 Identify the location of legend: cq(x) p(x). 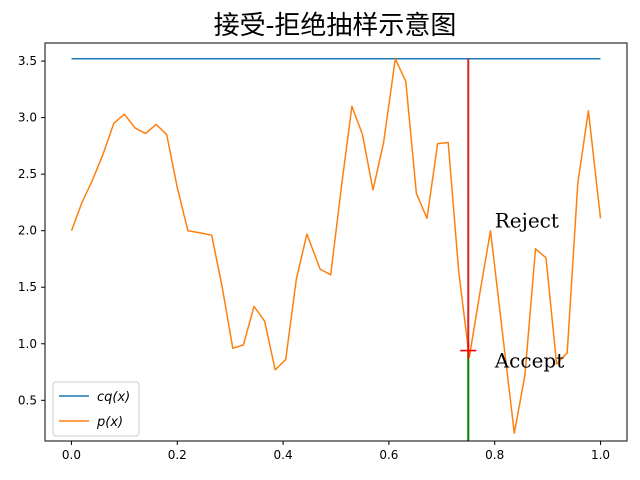
(96, 409).